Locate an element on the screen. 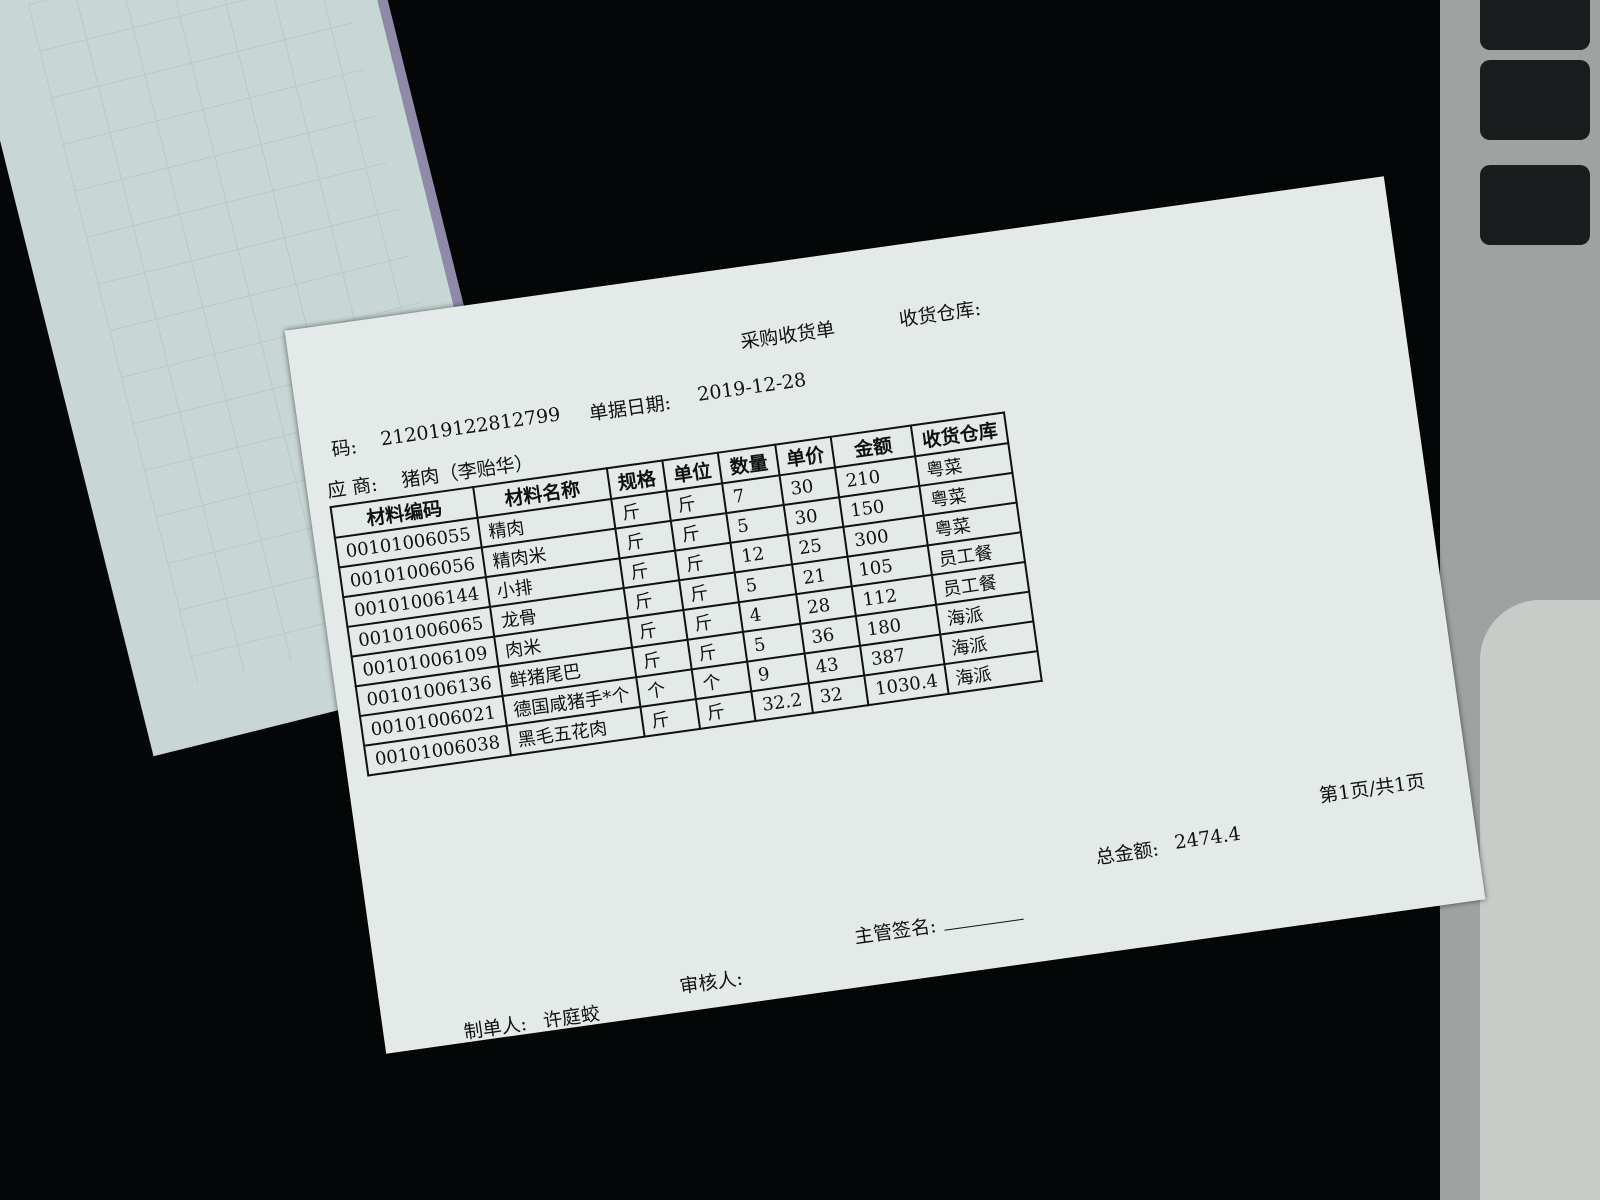 The height and width of the screenshot is (1200, 1600). number-label: 码: is located at coordinates (344, 448).